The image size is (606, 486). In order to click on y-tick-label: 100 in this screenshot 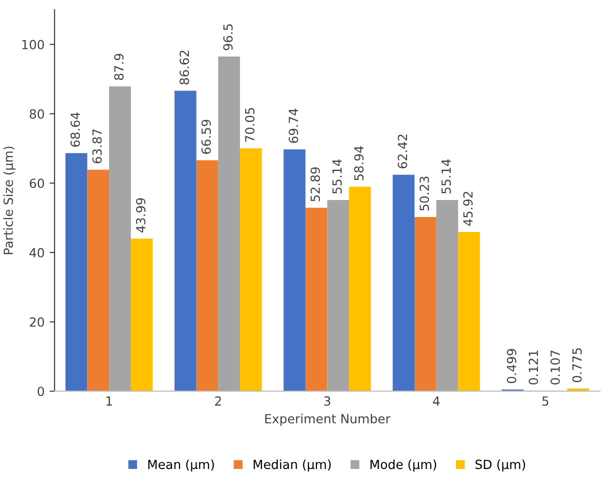, I will do `click(33, 45)`.